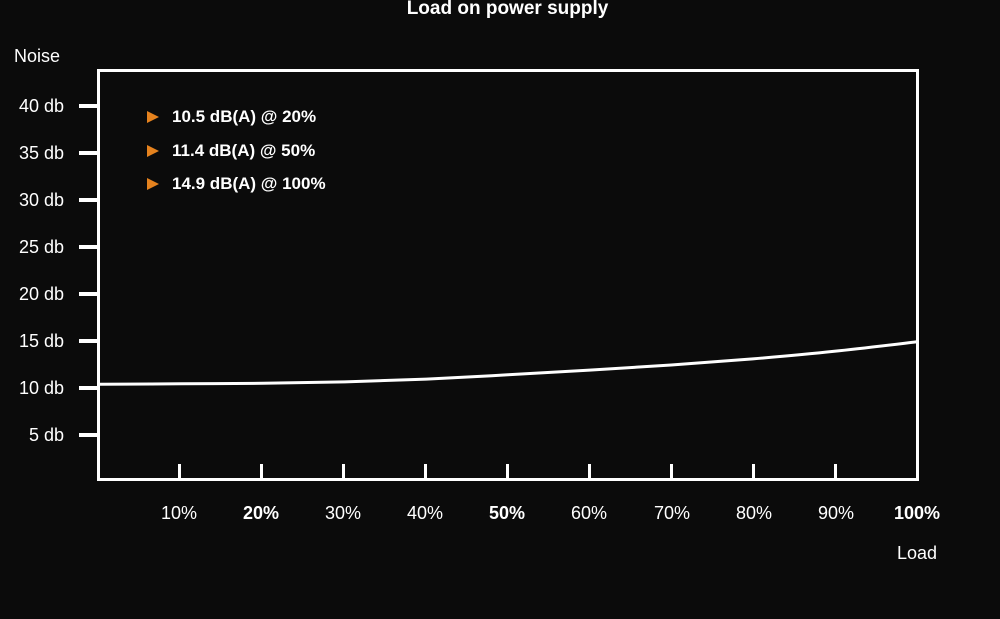 The height and width of the screenshot is (619, 1000). I want to click on y-axis-title: Noise, so click(37, 56).